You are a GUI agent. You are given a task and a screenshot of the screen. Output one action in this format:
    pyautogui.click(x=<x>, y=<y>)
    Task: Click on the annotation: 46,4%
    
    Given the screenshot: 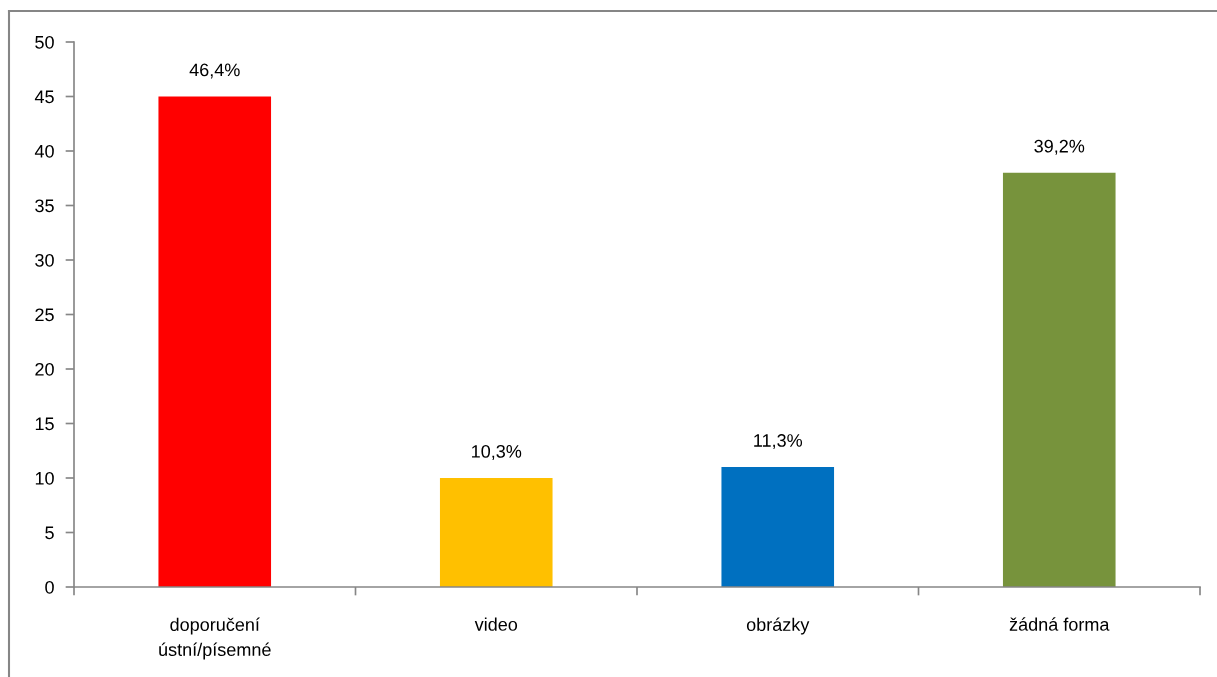 What is the action you would take?
    pyautogui.click(x=214, y=71)
    